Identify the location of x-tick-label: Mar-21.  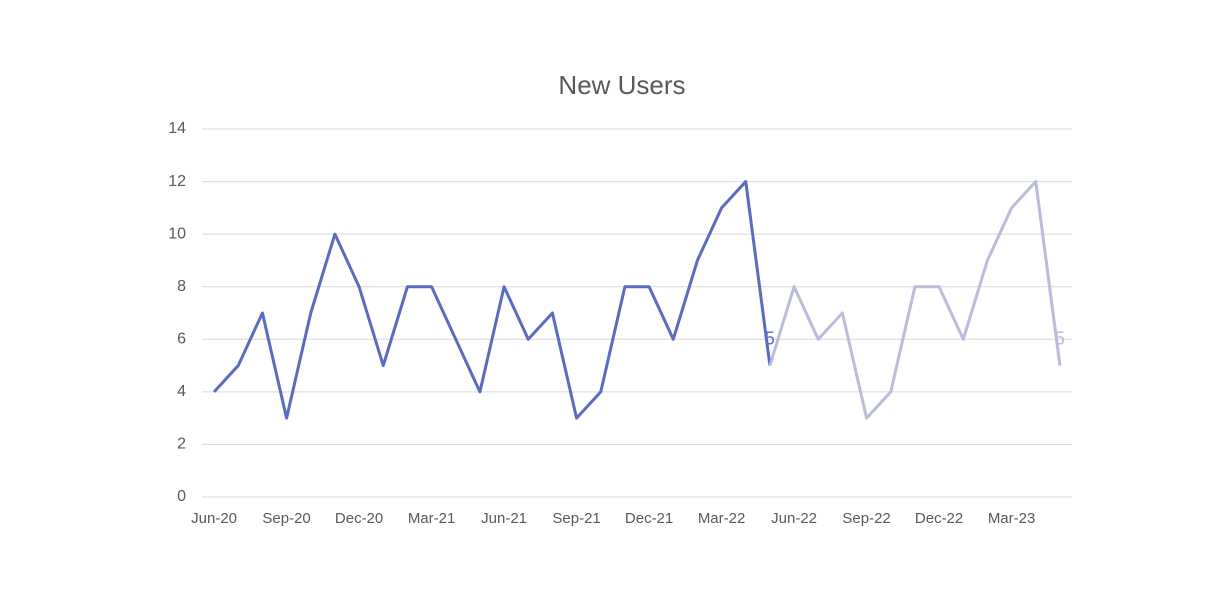
(432, 518).